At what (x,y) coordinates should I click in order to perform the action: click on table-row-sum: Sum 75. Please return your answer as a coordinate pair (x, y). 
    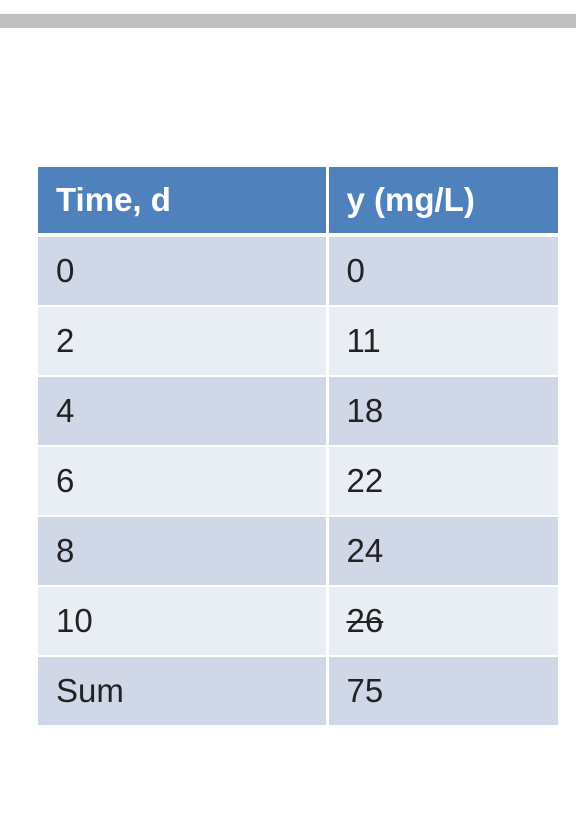
    Looking at the image, I should click on (298, 690).